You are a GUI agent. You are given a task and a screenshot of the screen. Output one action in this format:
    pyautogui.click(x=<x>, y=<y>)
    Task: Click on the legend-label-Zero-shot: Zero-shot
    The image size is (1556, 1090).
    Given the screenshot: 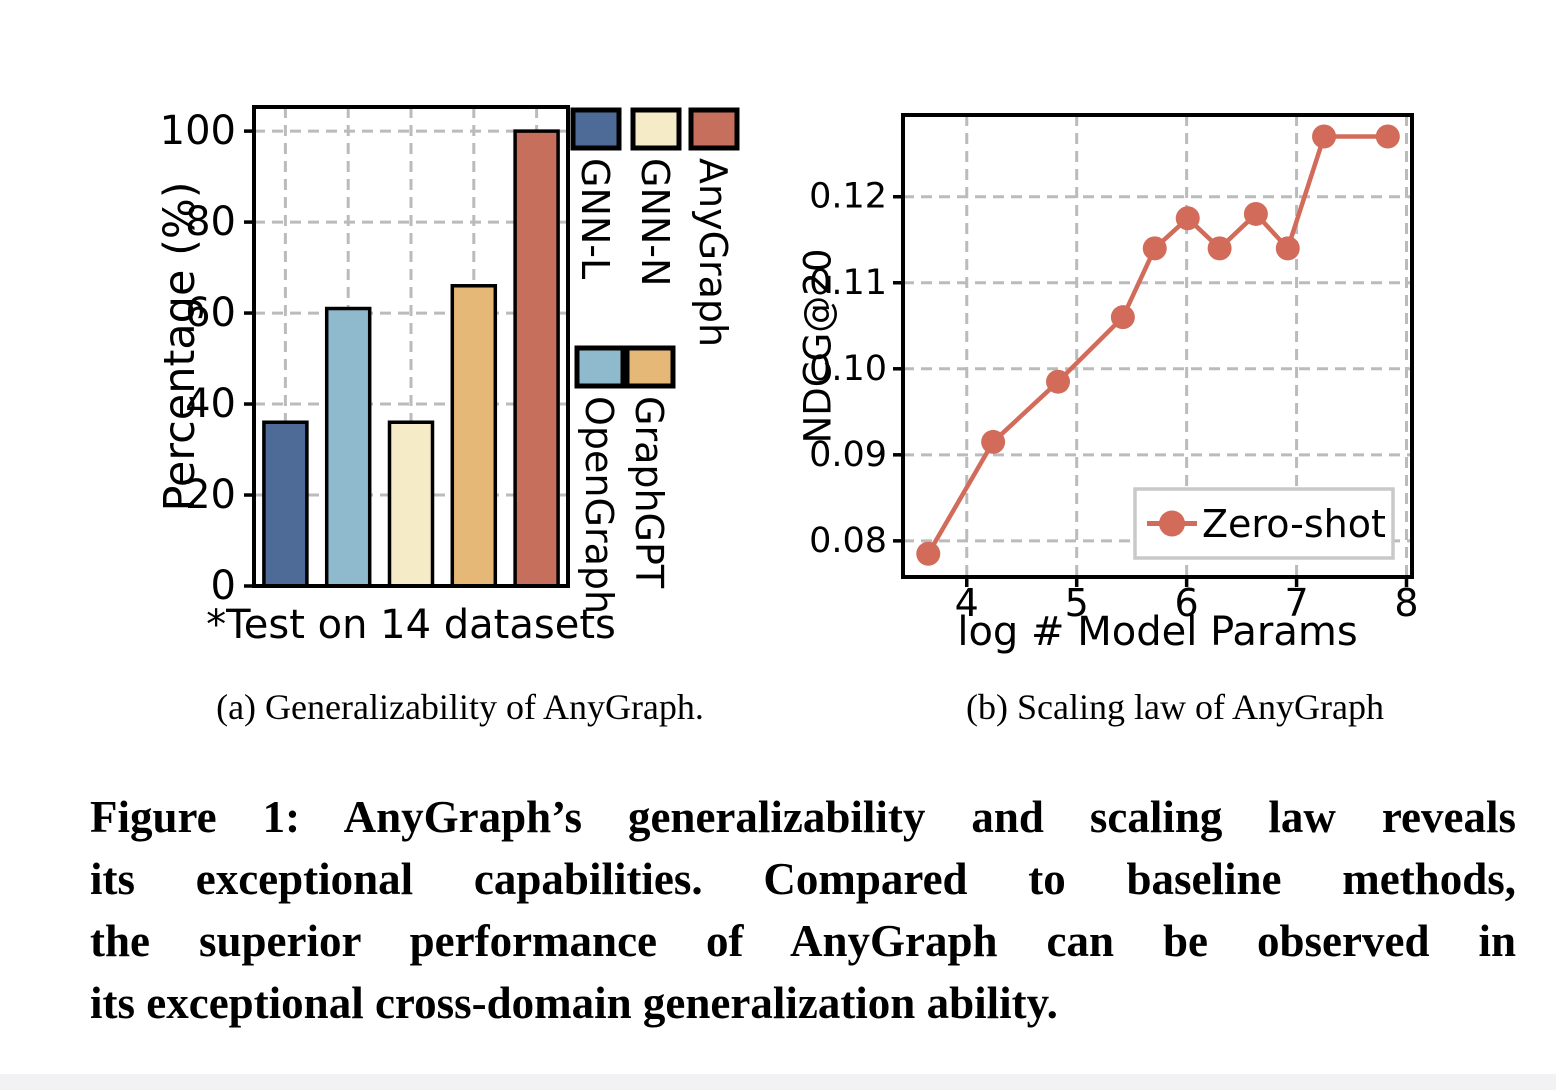 What is the action you would take?
    pyautogui.click(x=1294, y=524)
    